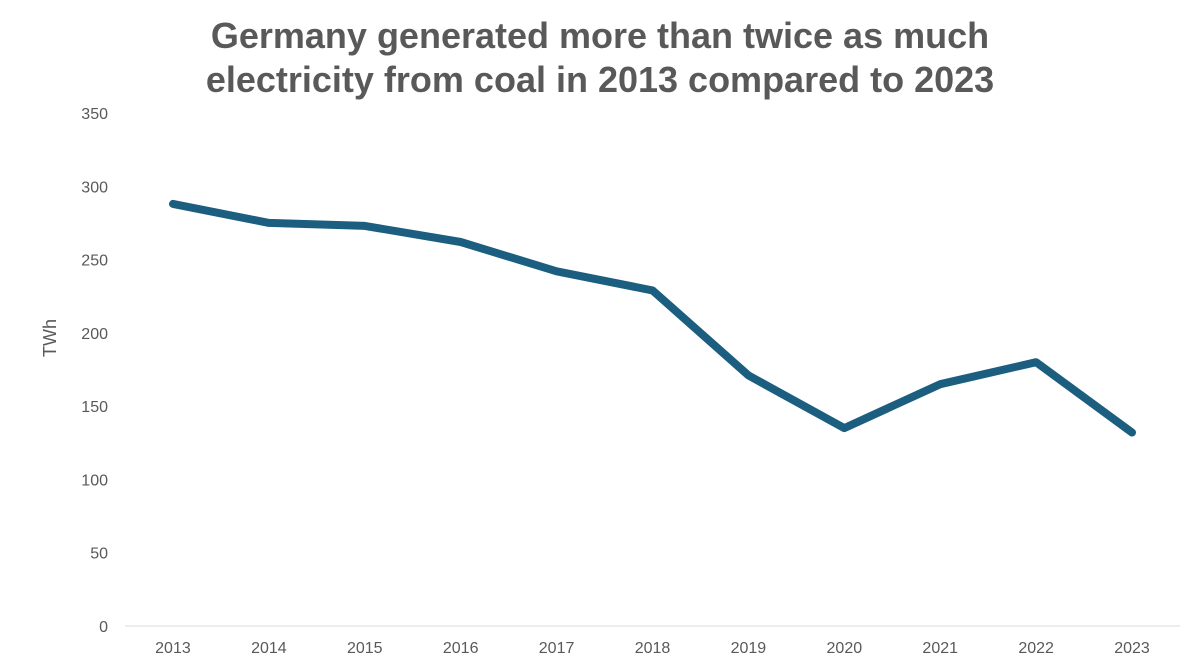 The image size is (1200, 670). Describe the element at coordinates (845, 648) in the screenshot. I see `x-tick-label: 2020` at that location.